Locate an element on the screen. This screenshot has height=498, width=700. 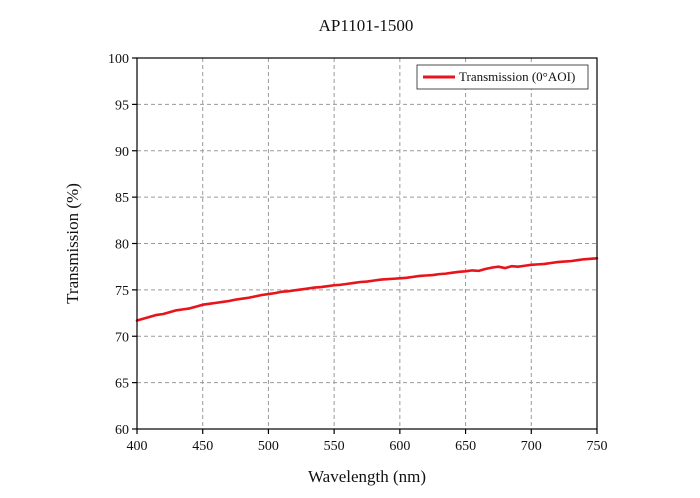
y-tick-label-65: 65 is located at coordinates (122, 384).